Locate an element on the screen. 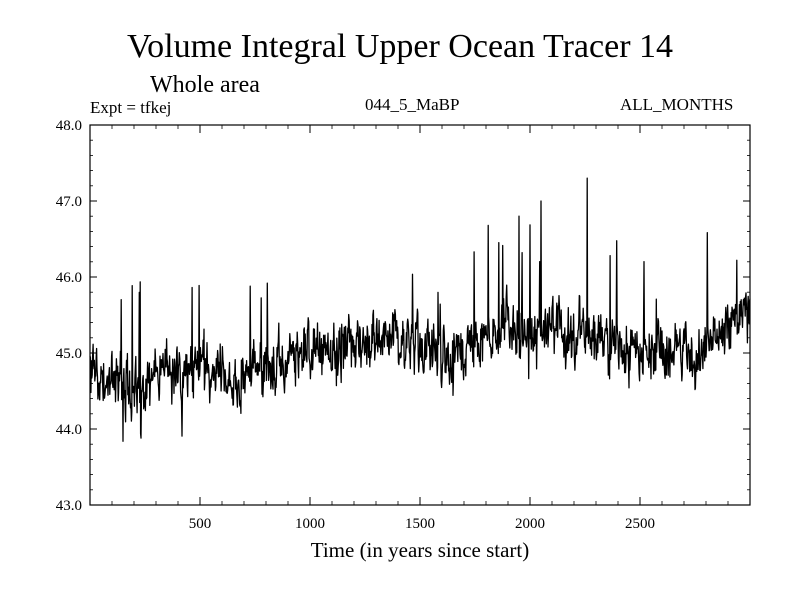 The width and height of the screenshot is (800, 600). x-axis-label: Time (in years since start) is located at coordinates (420, 550).